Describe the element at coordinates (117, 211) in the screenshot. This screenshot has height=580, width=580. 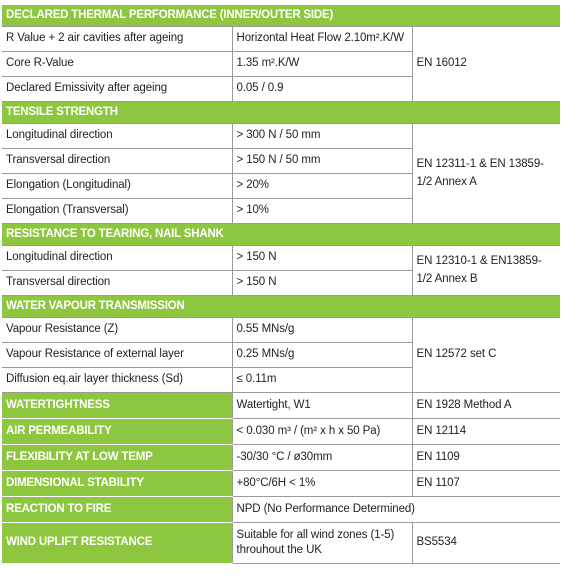
I see `property-label: Elongation (Transversal)` at that location.